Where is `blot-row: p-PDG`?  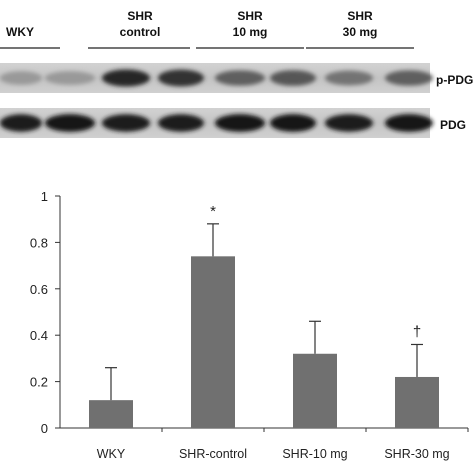
blot-row: p-PDG is located at coordinates (236, 78).